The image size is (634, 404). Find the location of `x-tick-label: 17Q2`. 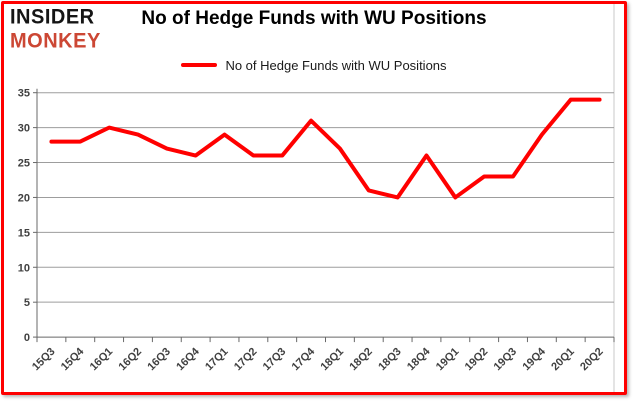

x-tick-label: 17Q2 is located at coordinates (246, 360).